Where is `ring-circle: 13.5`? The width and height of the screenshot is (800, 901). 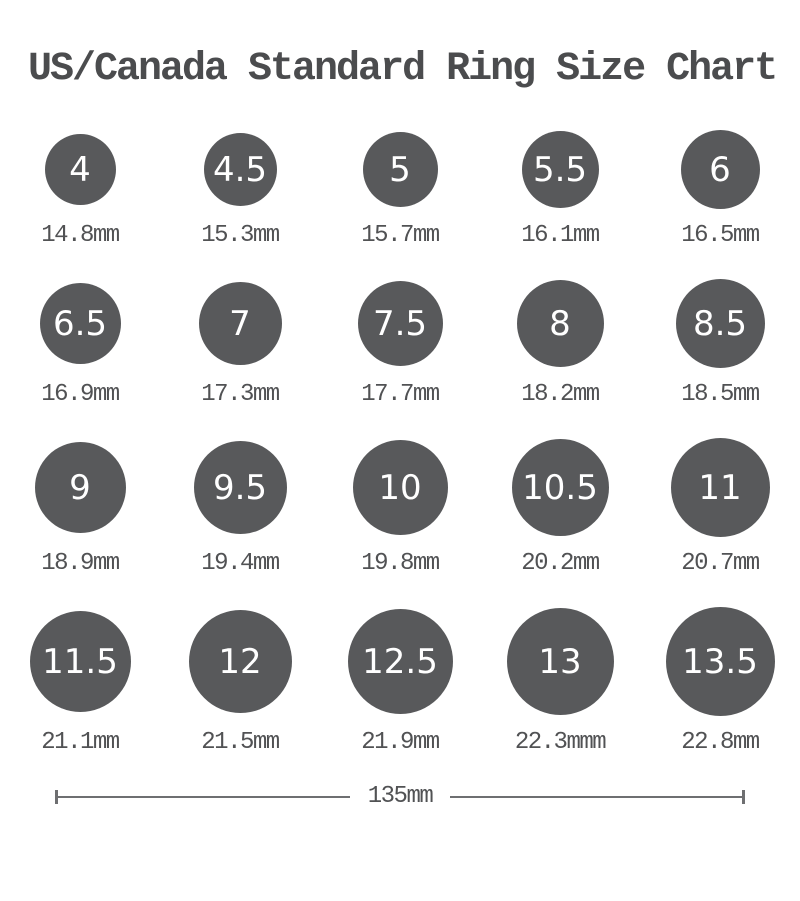 ring-circle: 13.5 is located at coordinates (720, 661).